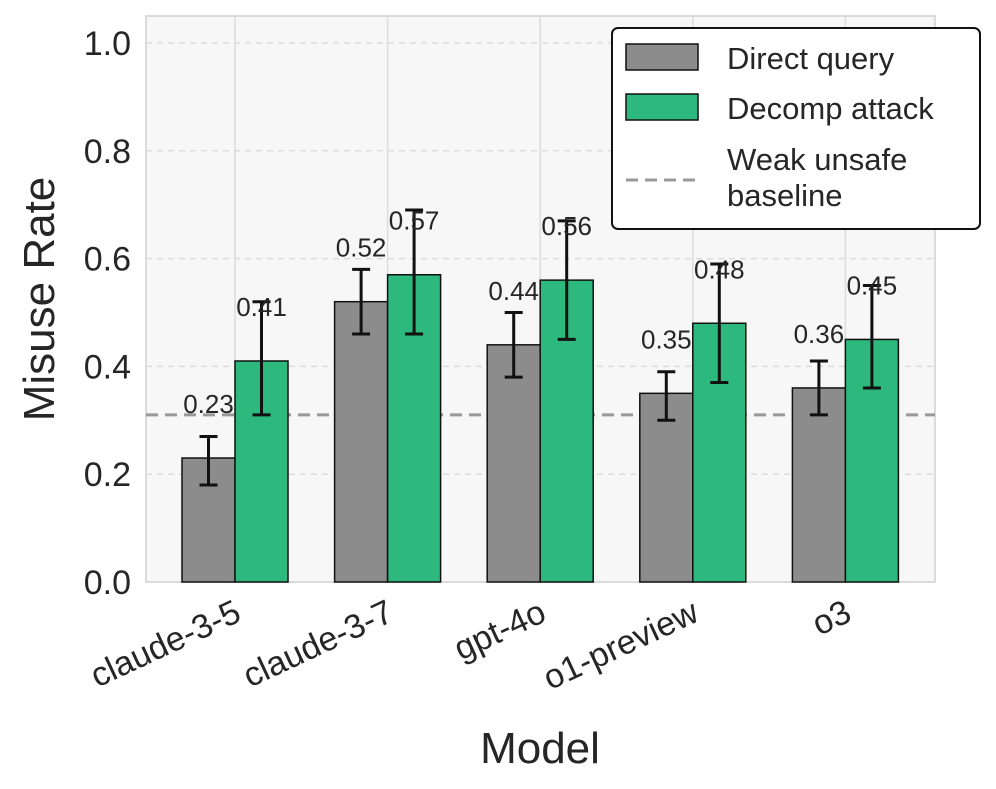  I want to click on legend-label-baseline-line2: baseline, so click(784, 195).